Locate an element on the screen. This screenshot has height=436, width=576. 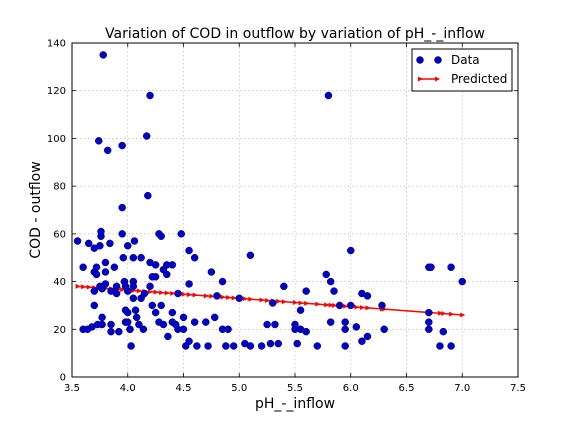
x-tick-label: 4.5 is located at coordinates (184, 388).